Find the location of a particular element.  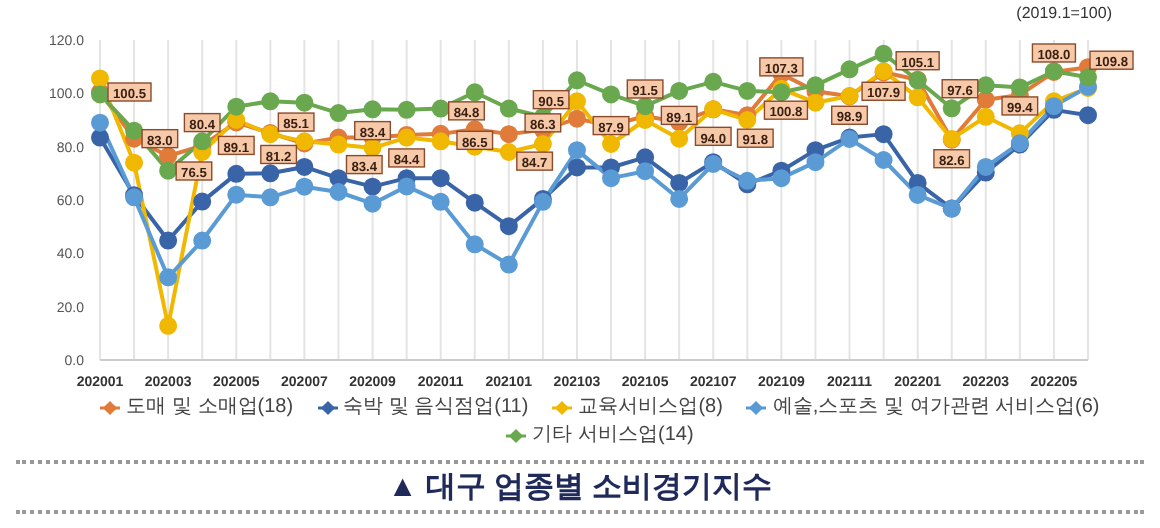

legend-label: 기타 서비스업(14) is located at coordinates (612, 436).